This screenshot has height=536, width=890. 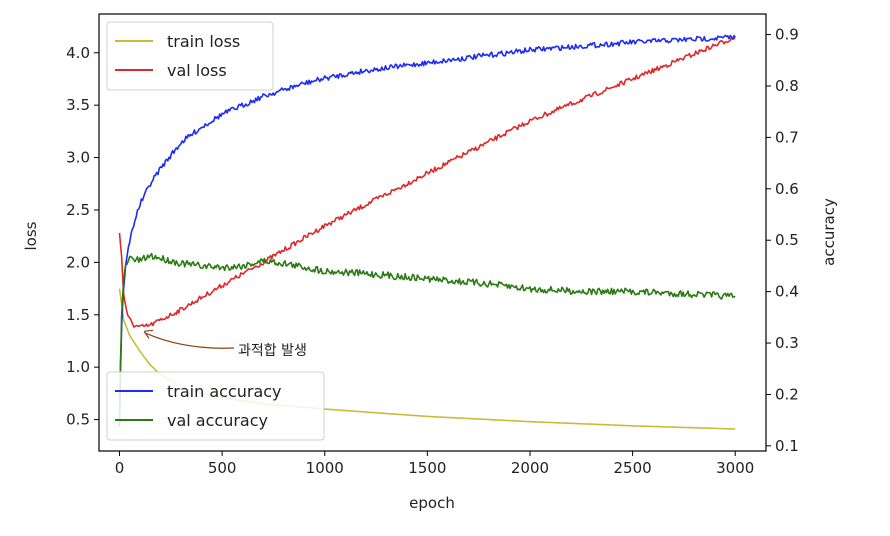 I want to click on legend-label: val loss, so click(x=197, y=70).